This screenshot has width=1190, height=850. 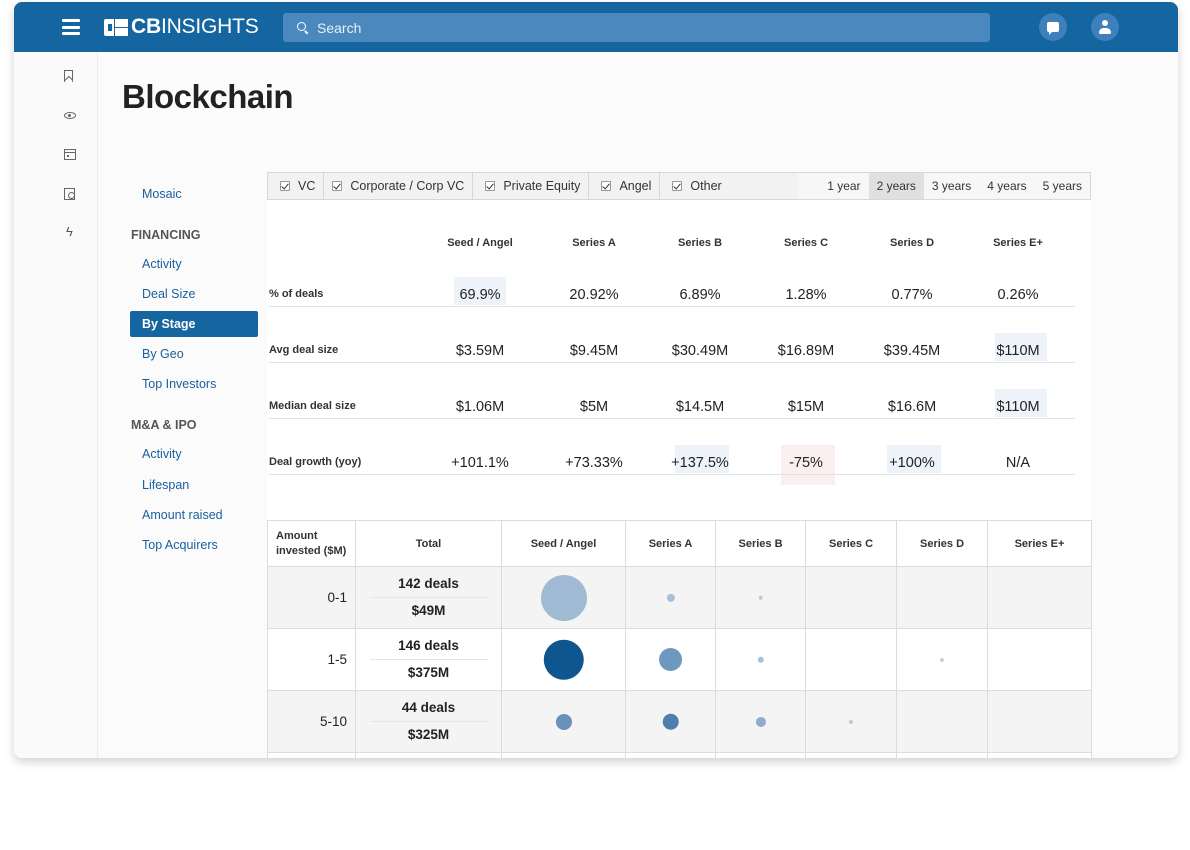 I want to click on stat-value: $110M, so click(x=1018, y=351).